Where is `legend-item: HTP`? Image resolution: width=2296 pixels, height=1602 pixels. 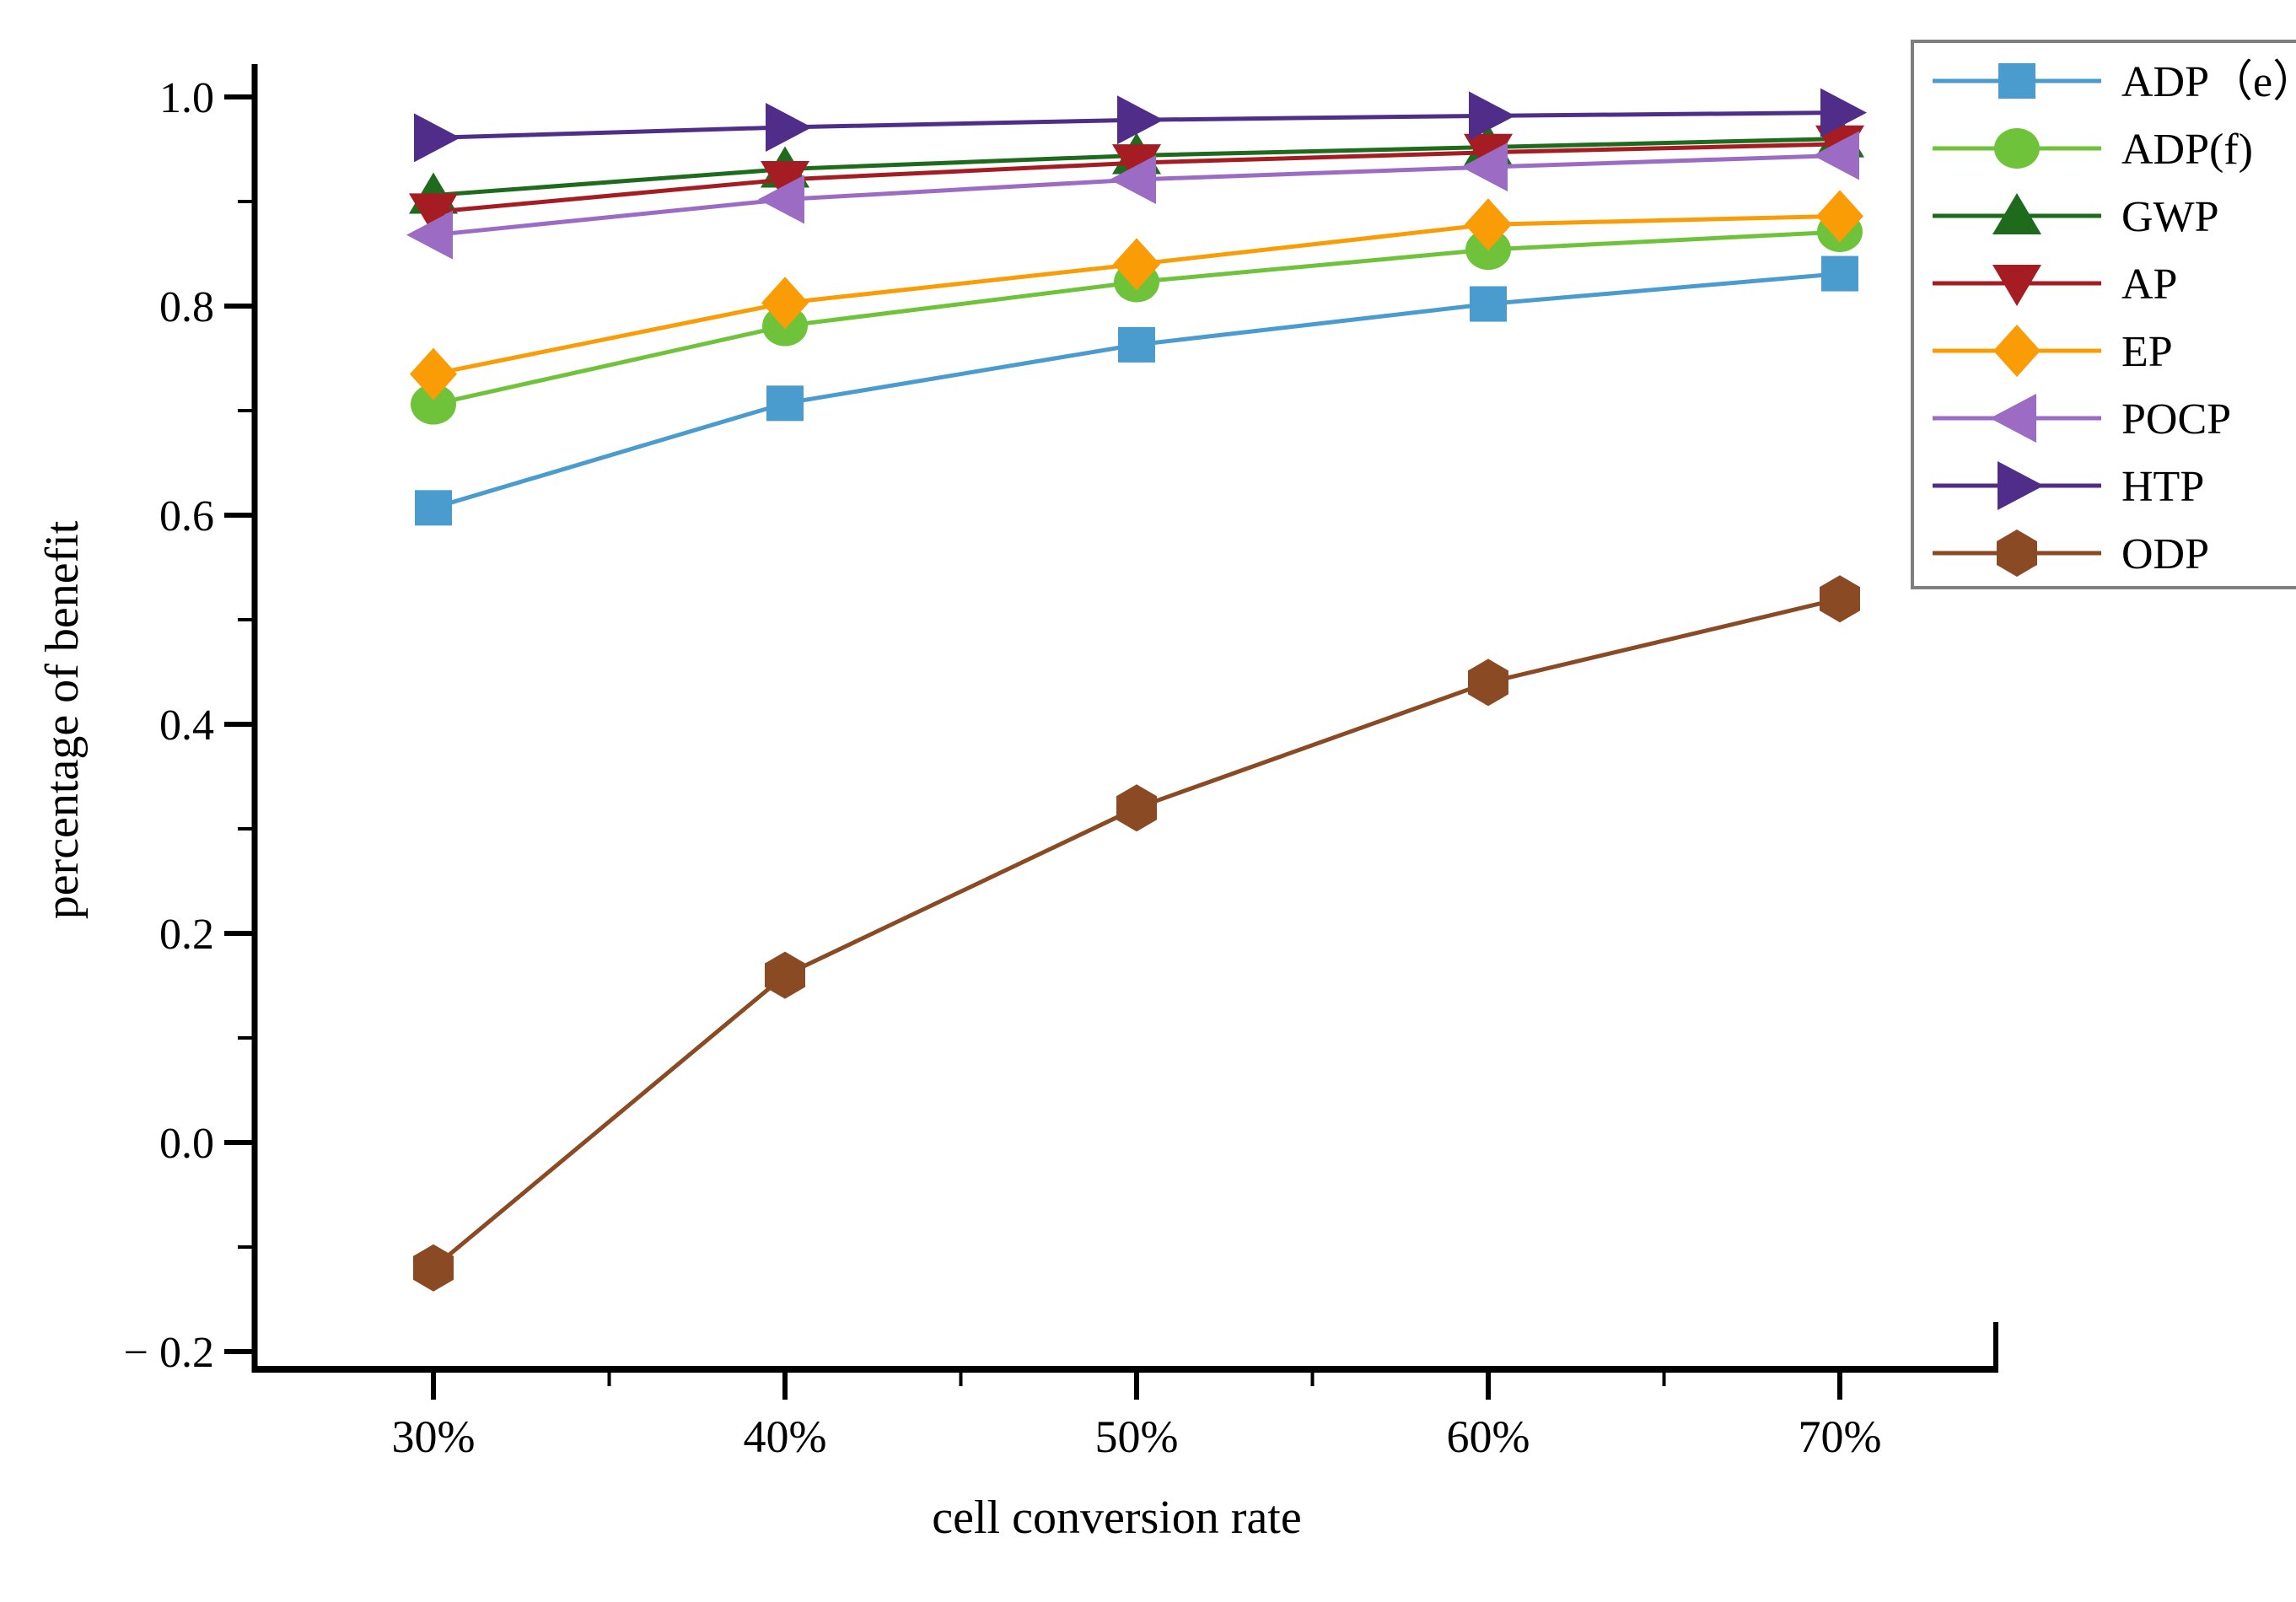
legend-item: HTP is located at coordinates (2068, 486).